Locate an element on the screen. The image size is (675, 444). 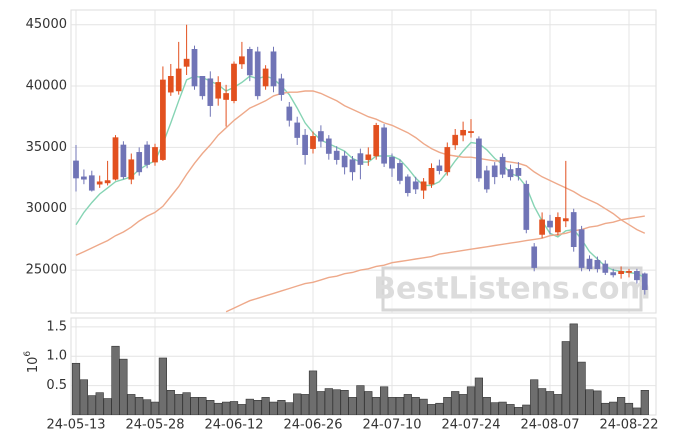
watermark-box is located at coordinates (512, 289).